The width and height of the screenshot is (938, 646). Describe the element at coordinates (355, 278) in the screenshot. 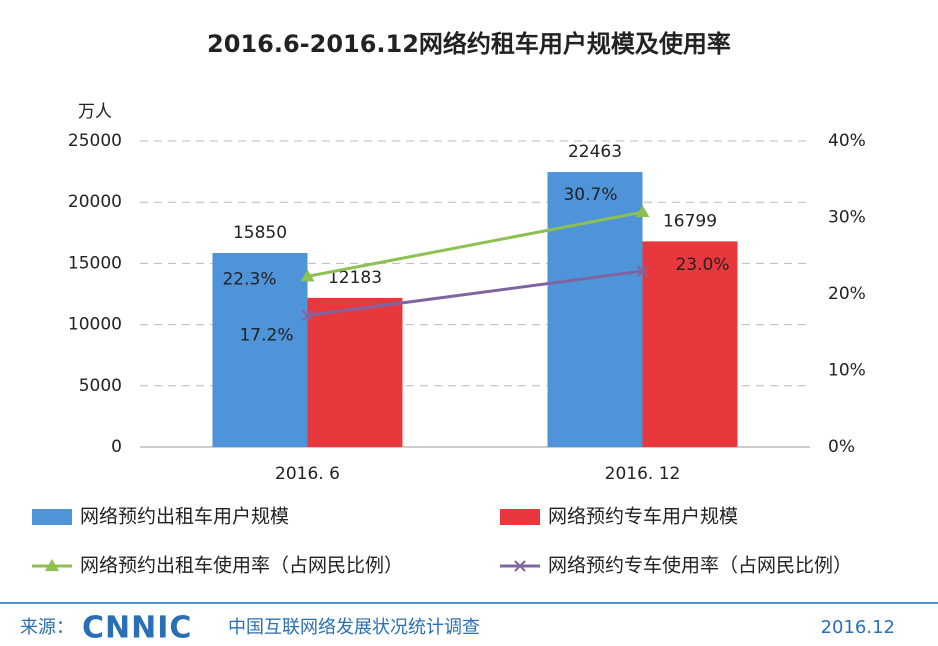

I see `bar-value-label: 12183` at that location.